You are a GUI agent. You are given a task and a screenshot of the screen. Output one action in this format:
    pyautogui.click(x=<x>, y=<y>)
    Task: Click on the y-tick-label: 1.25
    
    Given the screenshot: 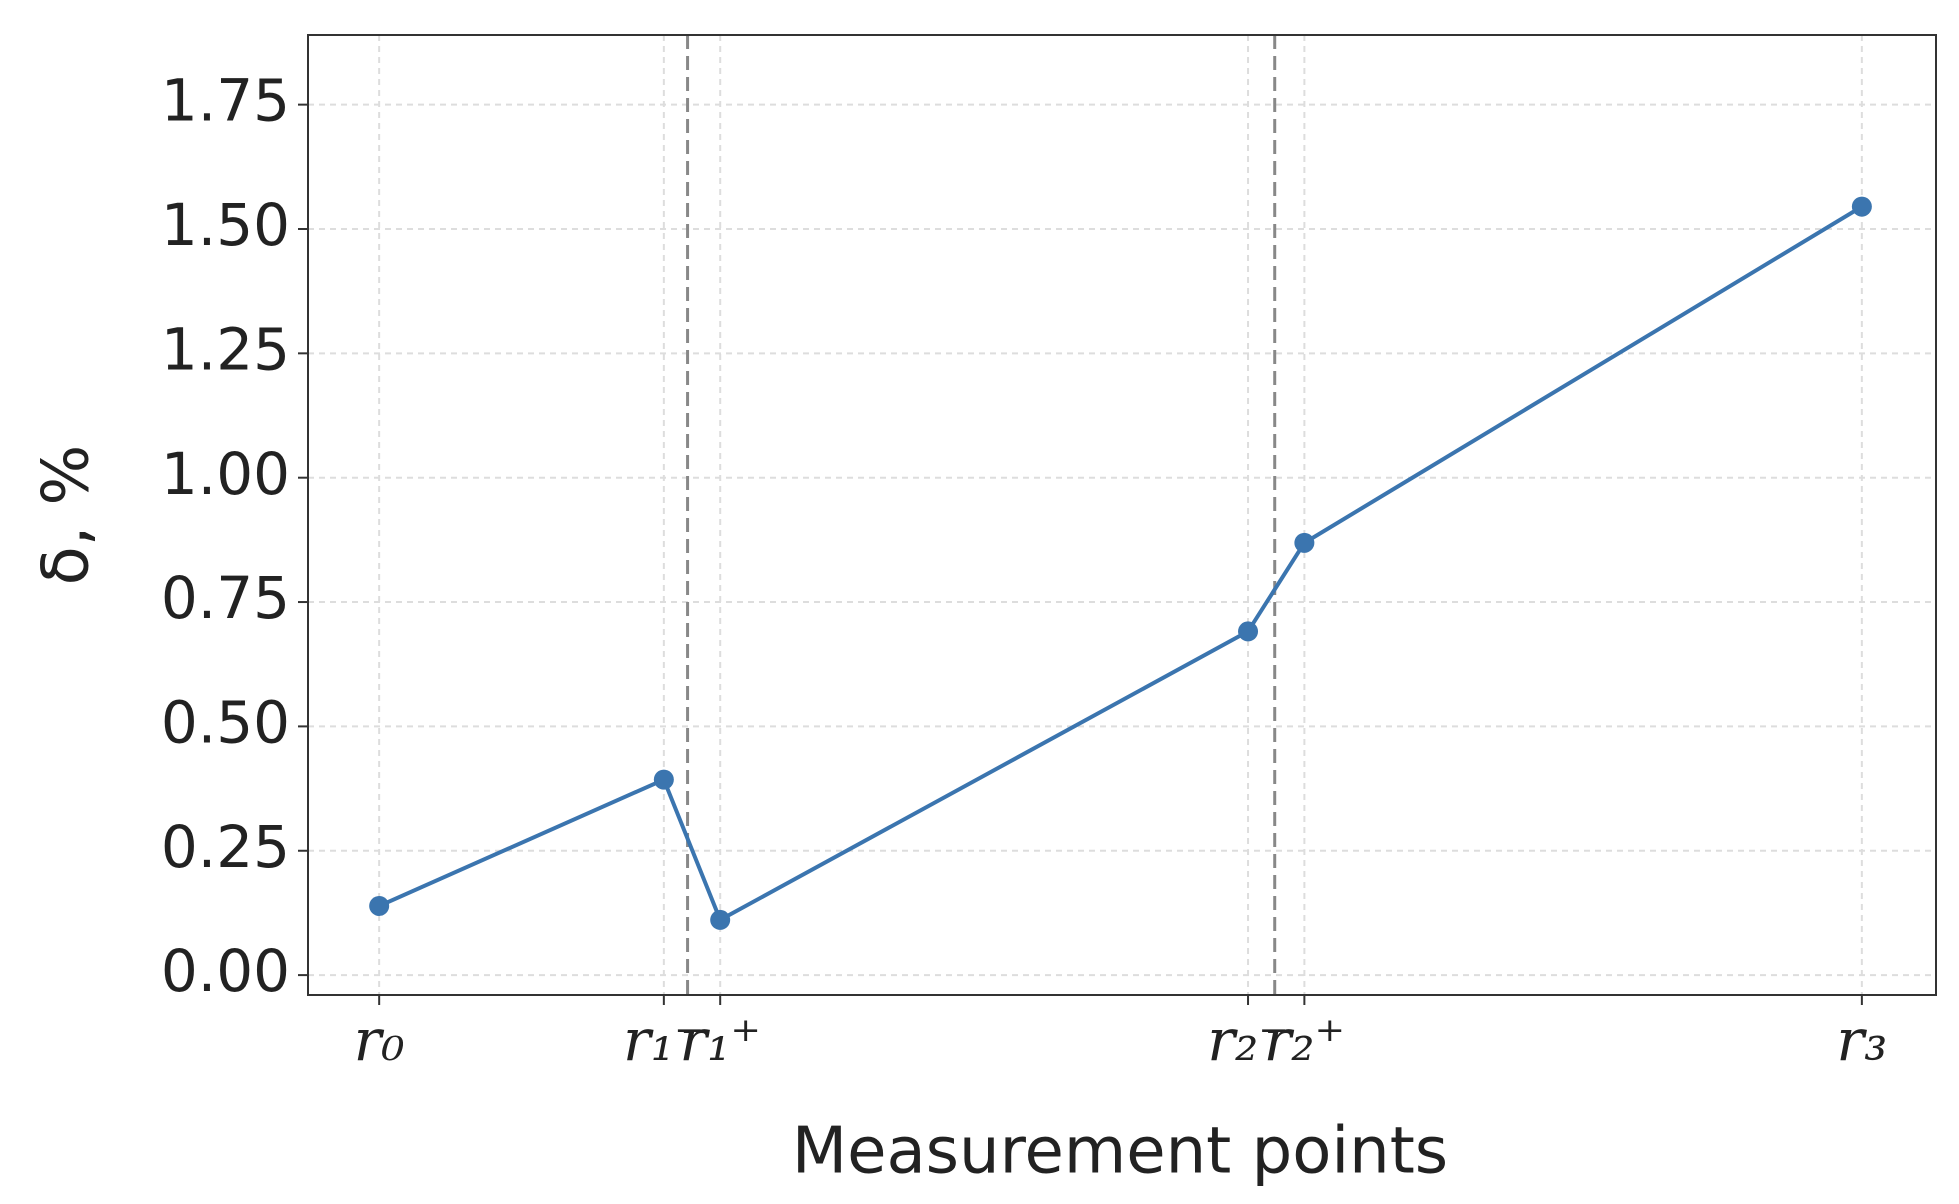 What is the action you would take?
    pyautogui.click(x=225, y=349)
    